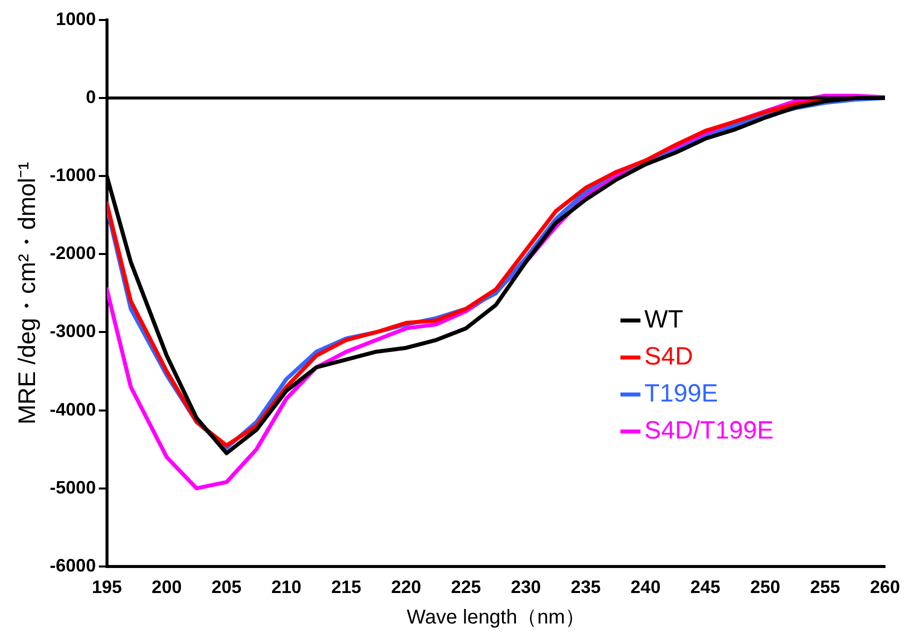 This screenshot has width=910, height=639. What do you see at coordinates (286, 587) in the screenshot?
I see `x-tick-label: 210` at bounding box center [286, 587].